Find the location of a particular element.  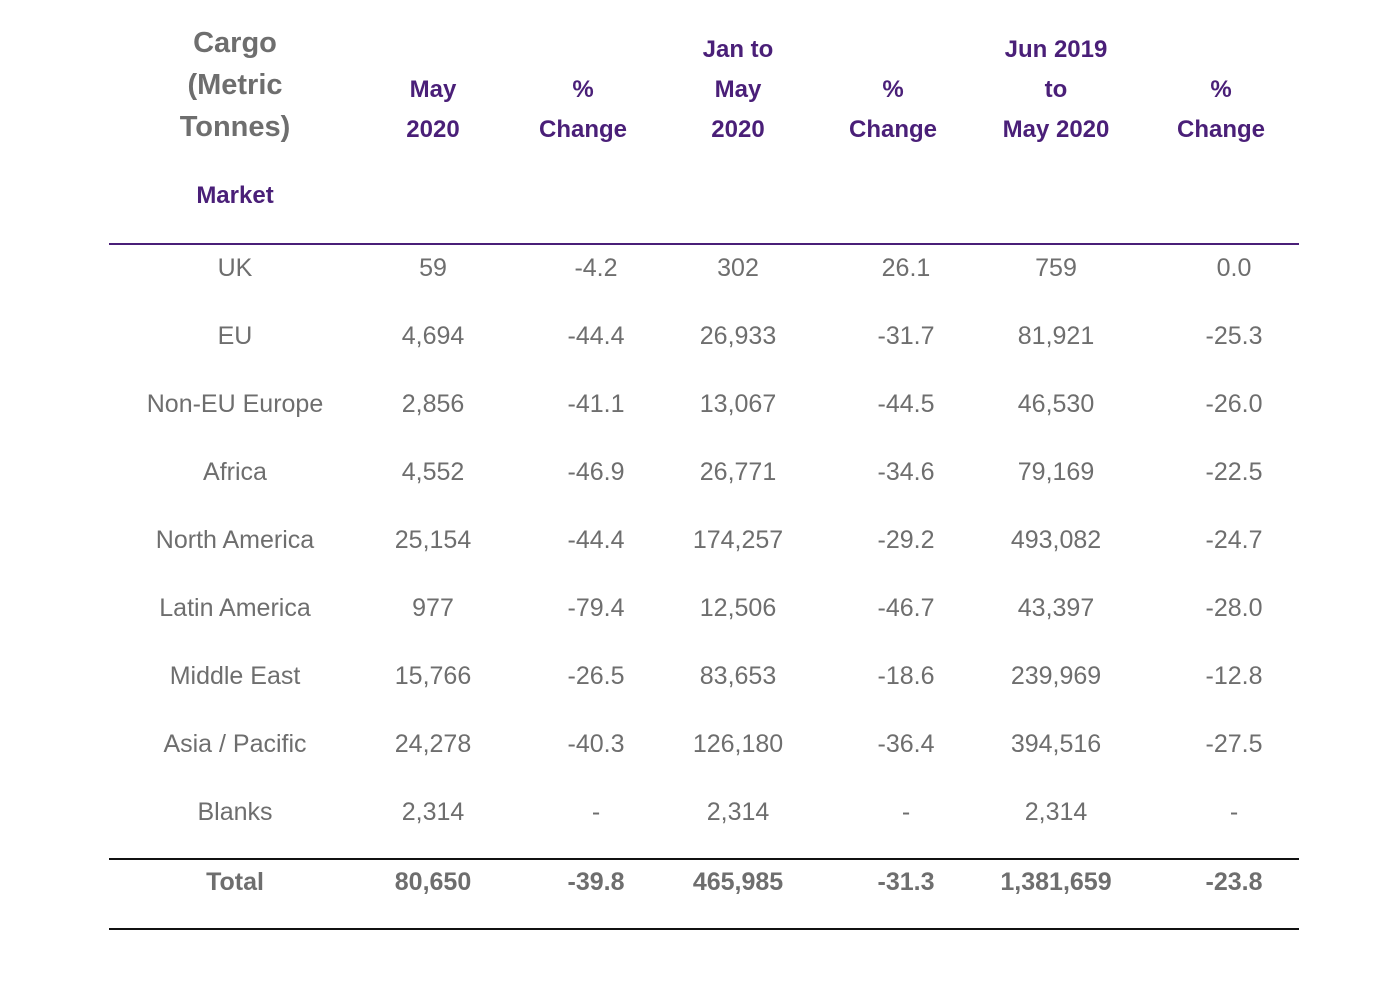

market-cell: Blanks is located at coordinates (235, 812).